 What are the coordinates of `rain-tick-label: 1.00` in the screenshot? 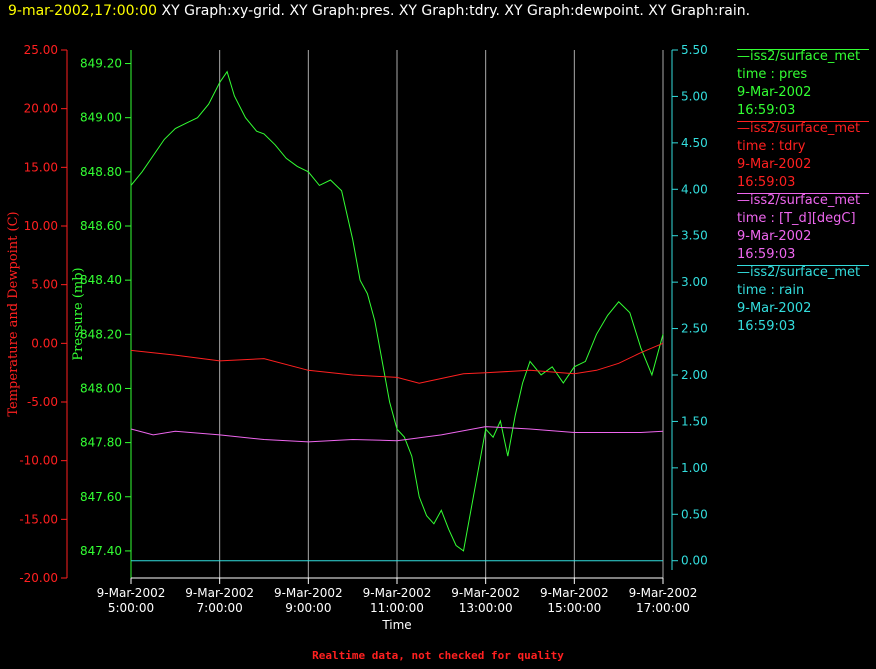 It's located at (694, 468).